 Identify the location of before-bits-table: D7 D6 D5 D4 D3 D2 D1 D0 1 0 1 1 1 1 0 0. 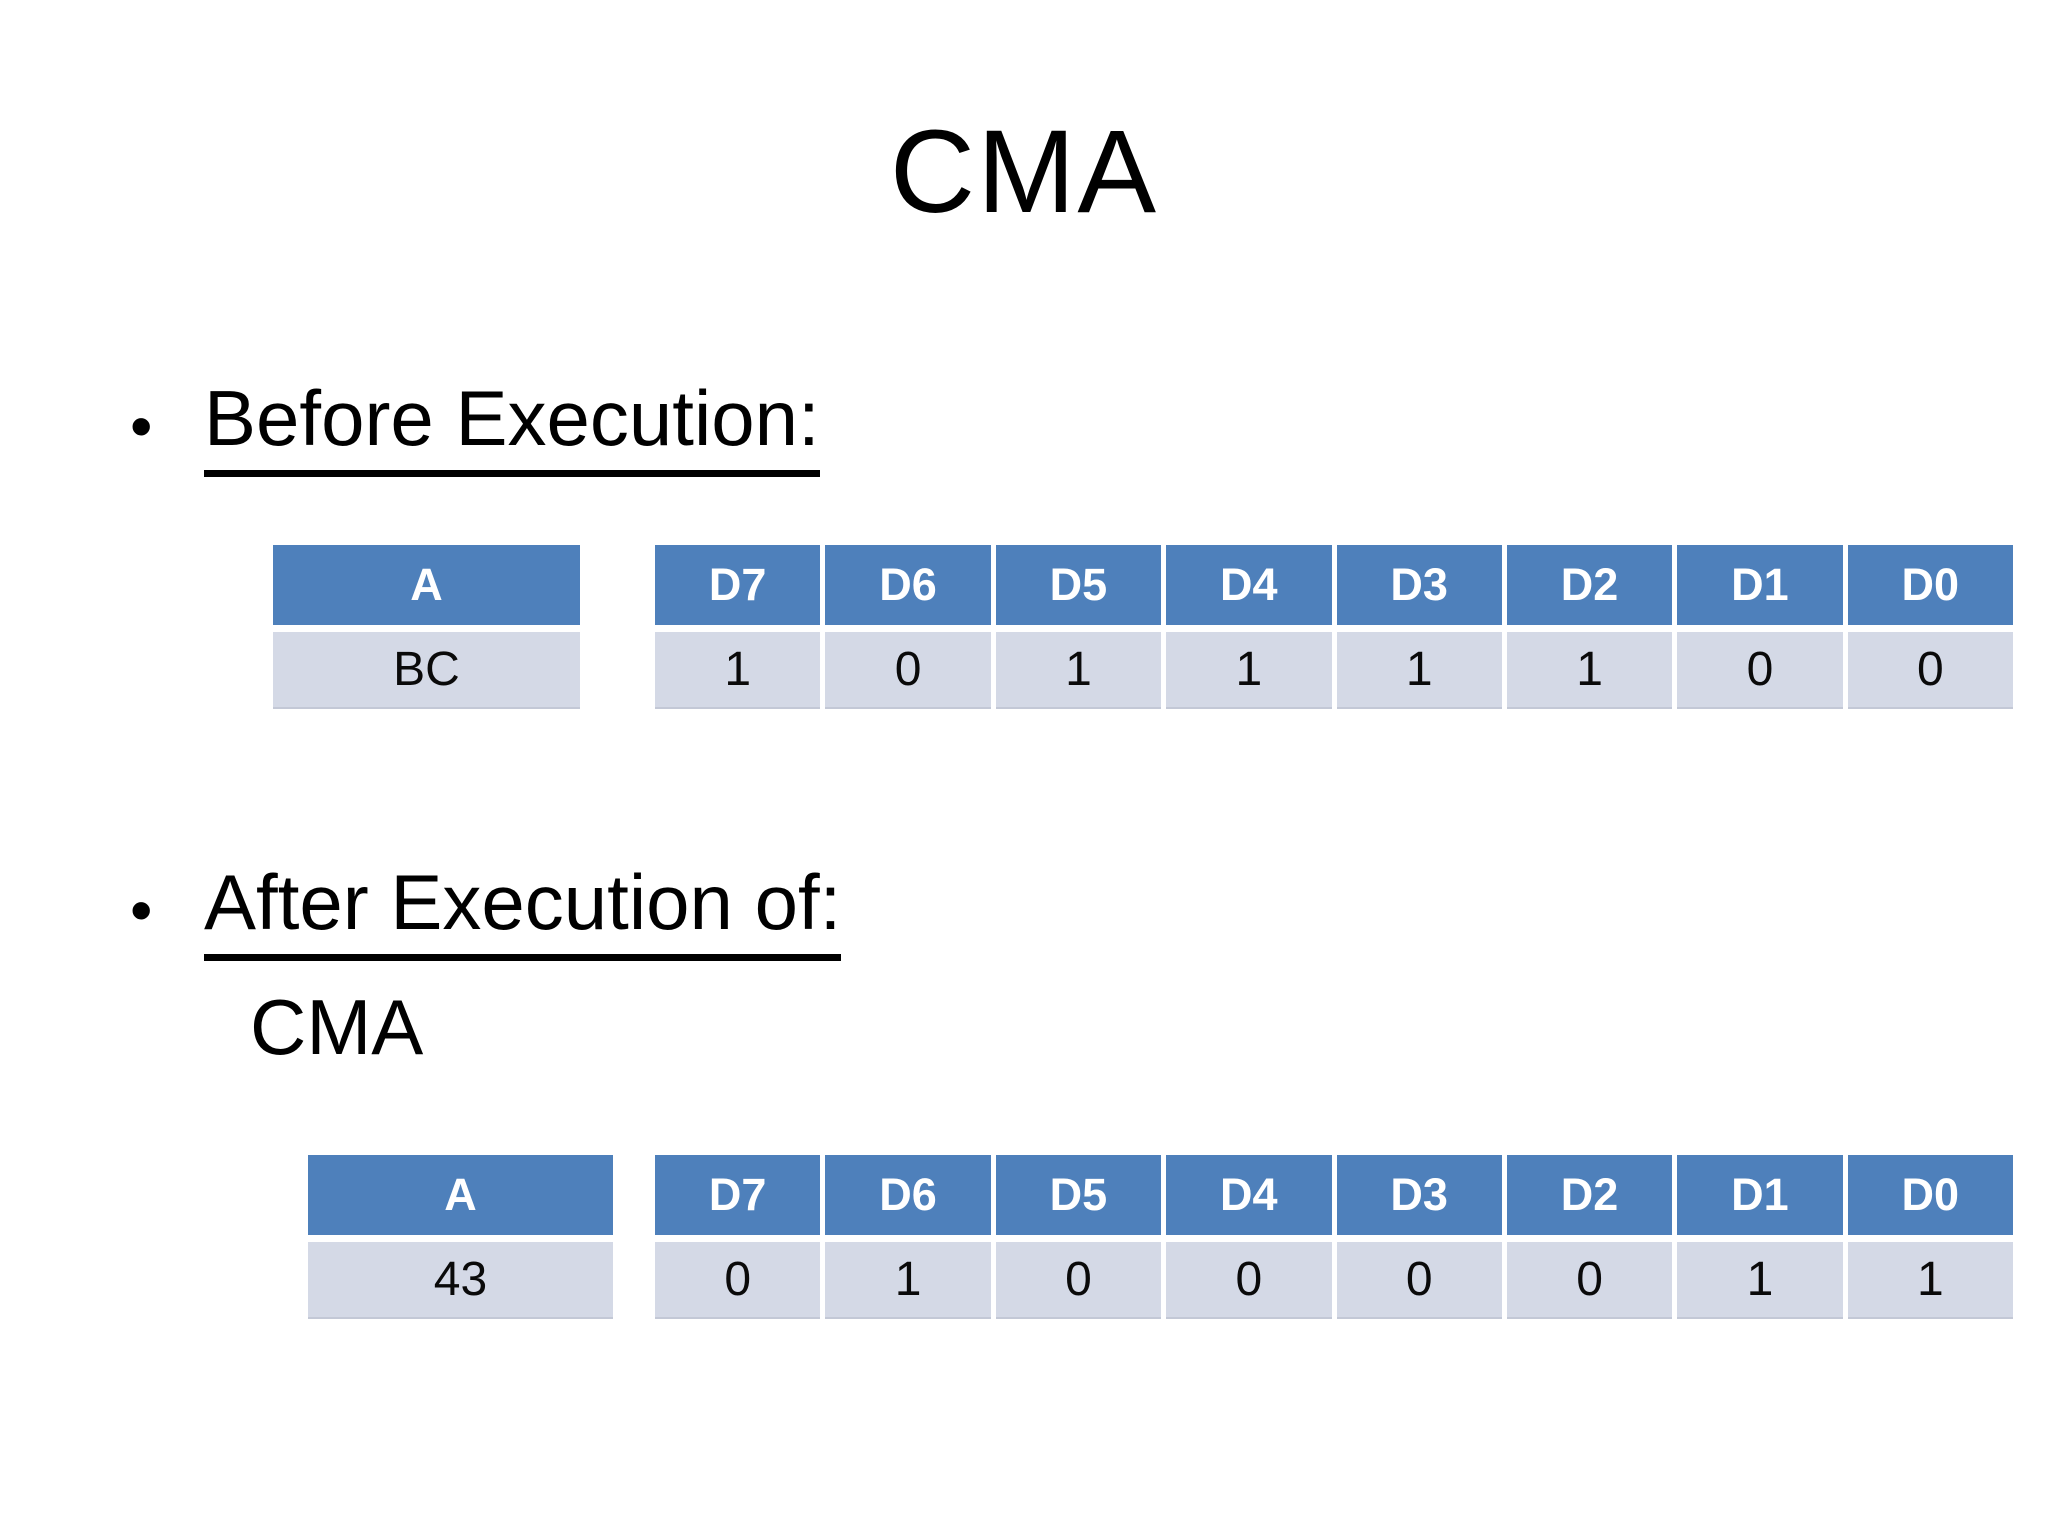
(1334, 627).